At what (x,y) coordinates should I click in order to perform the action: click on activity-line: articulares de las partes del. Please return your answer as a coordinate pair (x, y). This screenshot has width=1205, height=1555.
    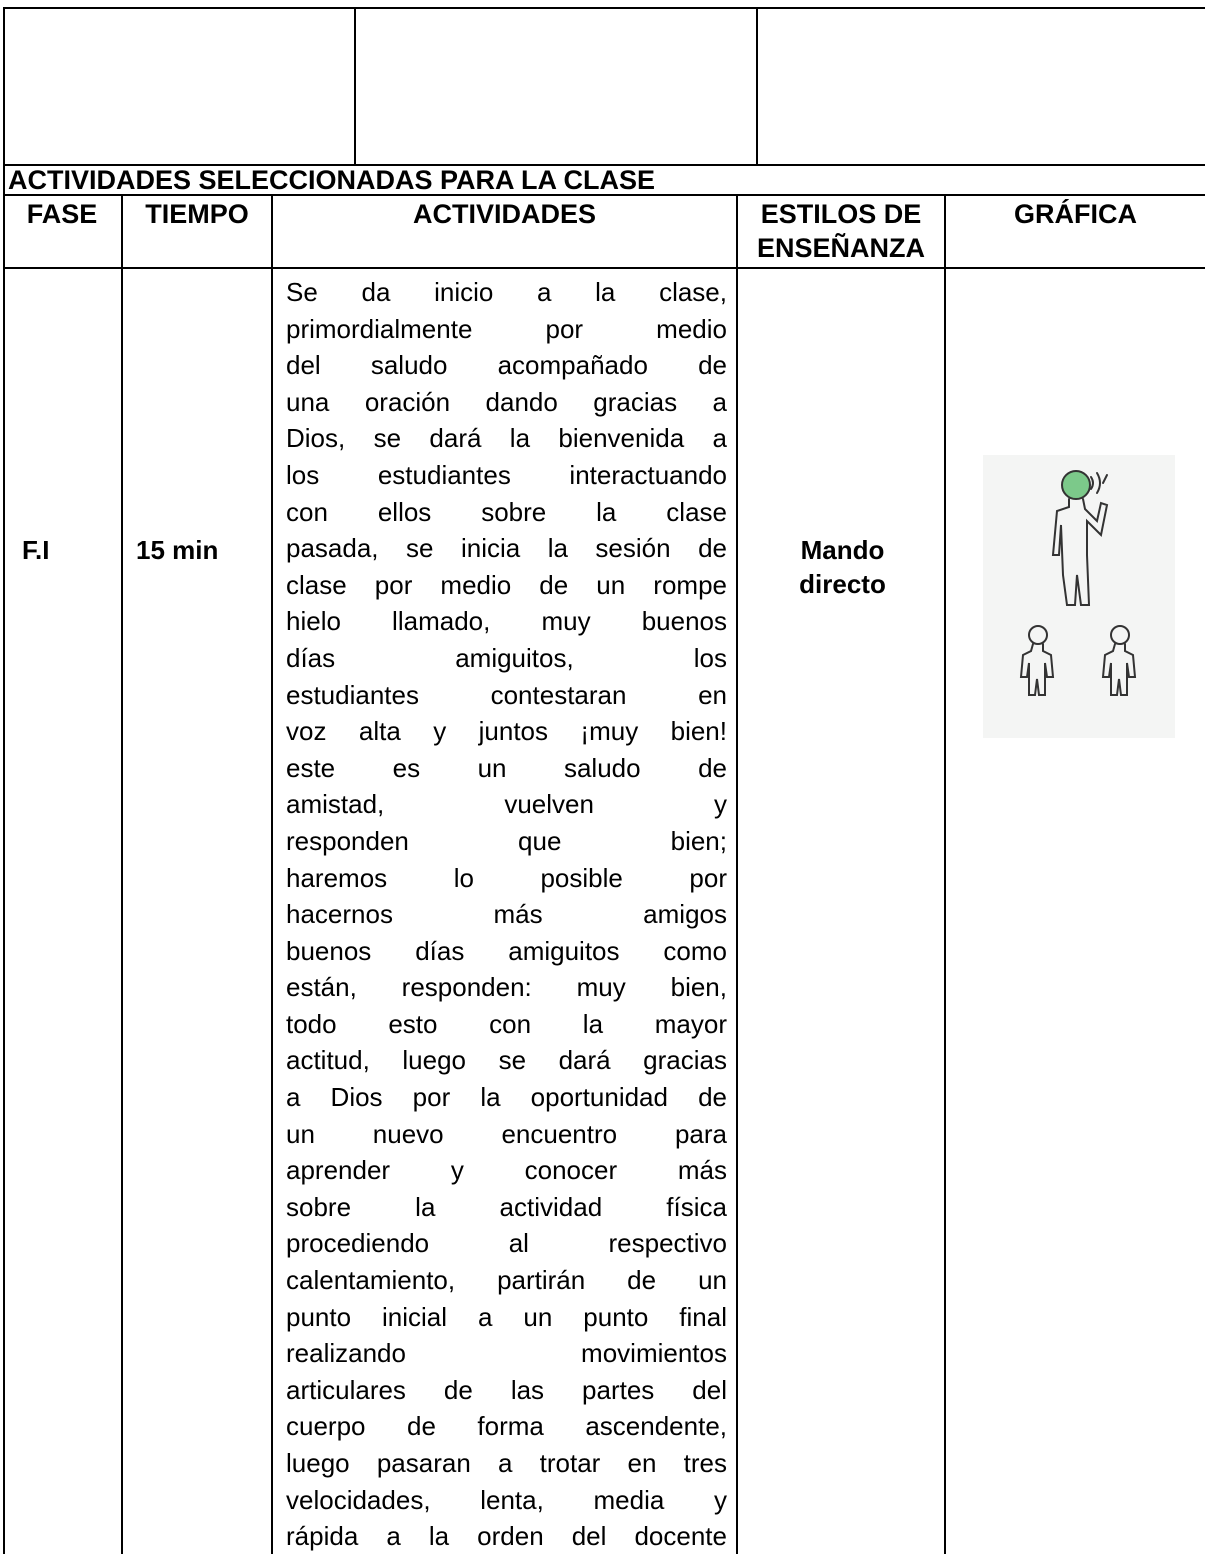
    Looking at the image, I should click on (506, 1389).